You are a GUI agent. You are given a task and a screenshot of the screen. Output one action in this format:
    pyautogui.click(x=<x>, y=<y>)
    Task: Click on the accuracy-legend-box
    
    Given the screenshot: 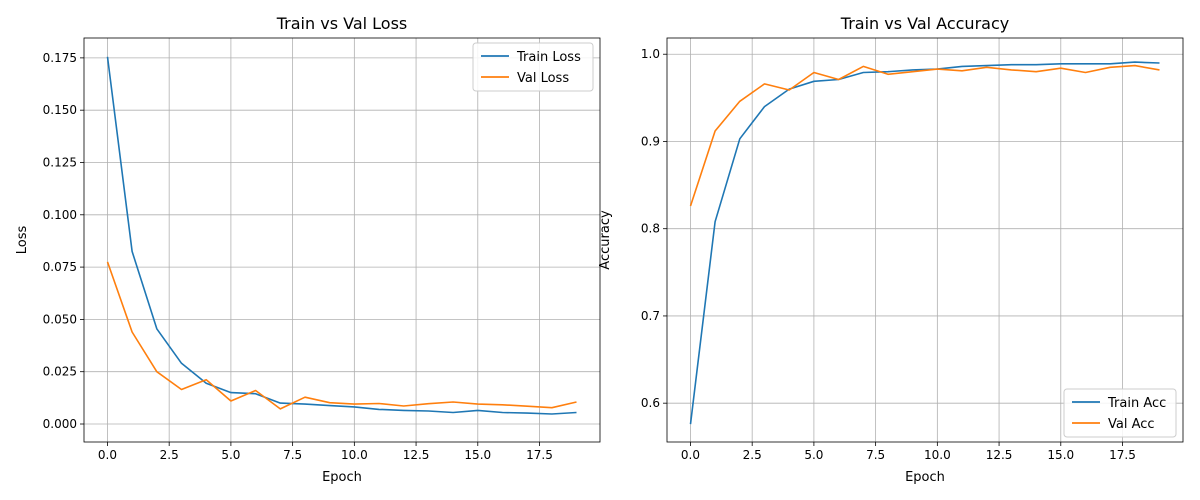 What is the action you would take?
    pyautogui.click(x=1120, y=413)
    